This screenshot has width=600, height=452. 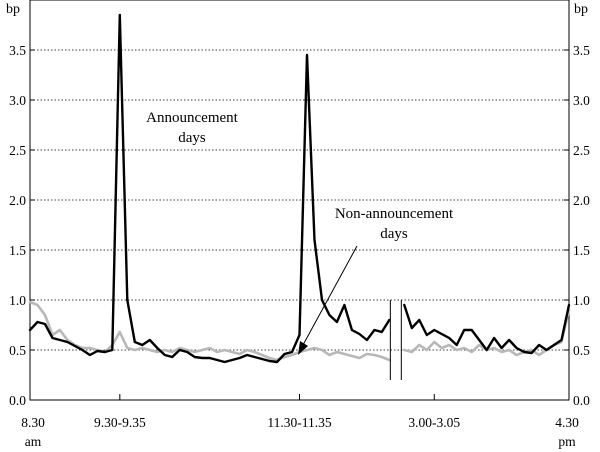 I want to click on y-tick-label-right: 3.5, so click(x=581, y=50).